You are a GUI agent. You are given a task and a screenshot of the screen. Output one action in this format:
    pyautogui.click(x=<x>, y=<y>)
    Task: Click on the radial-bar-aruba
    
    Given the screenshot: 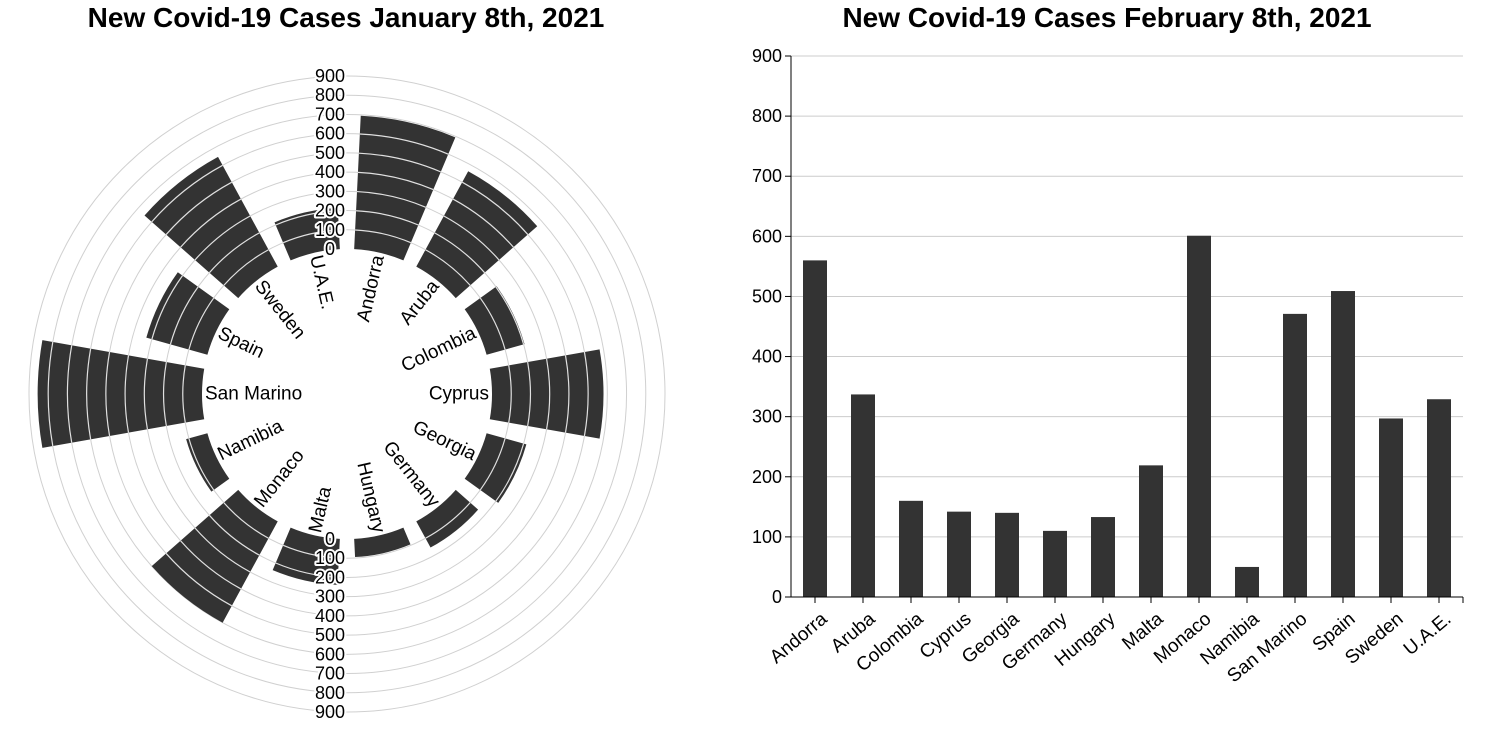 What is the action you would take?
    pyautogui.click(x=477, y=235)
    